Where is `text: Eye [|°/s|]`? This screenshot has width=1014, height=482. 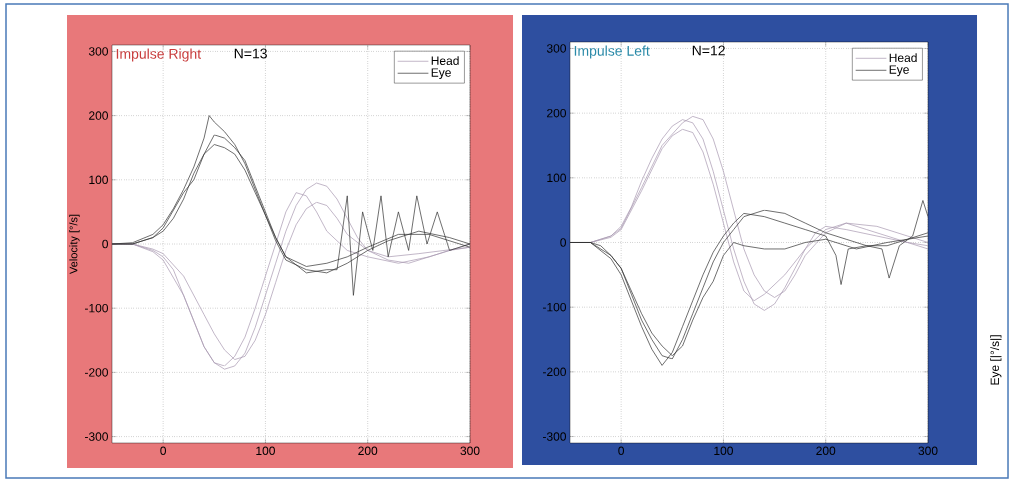 text: Eye [|°/s|] is located at coordinates (996, 360).